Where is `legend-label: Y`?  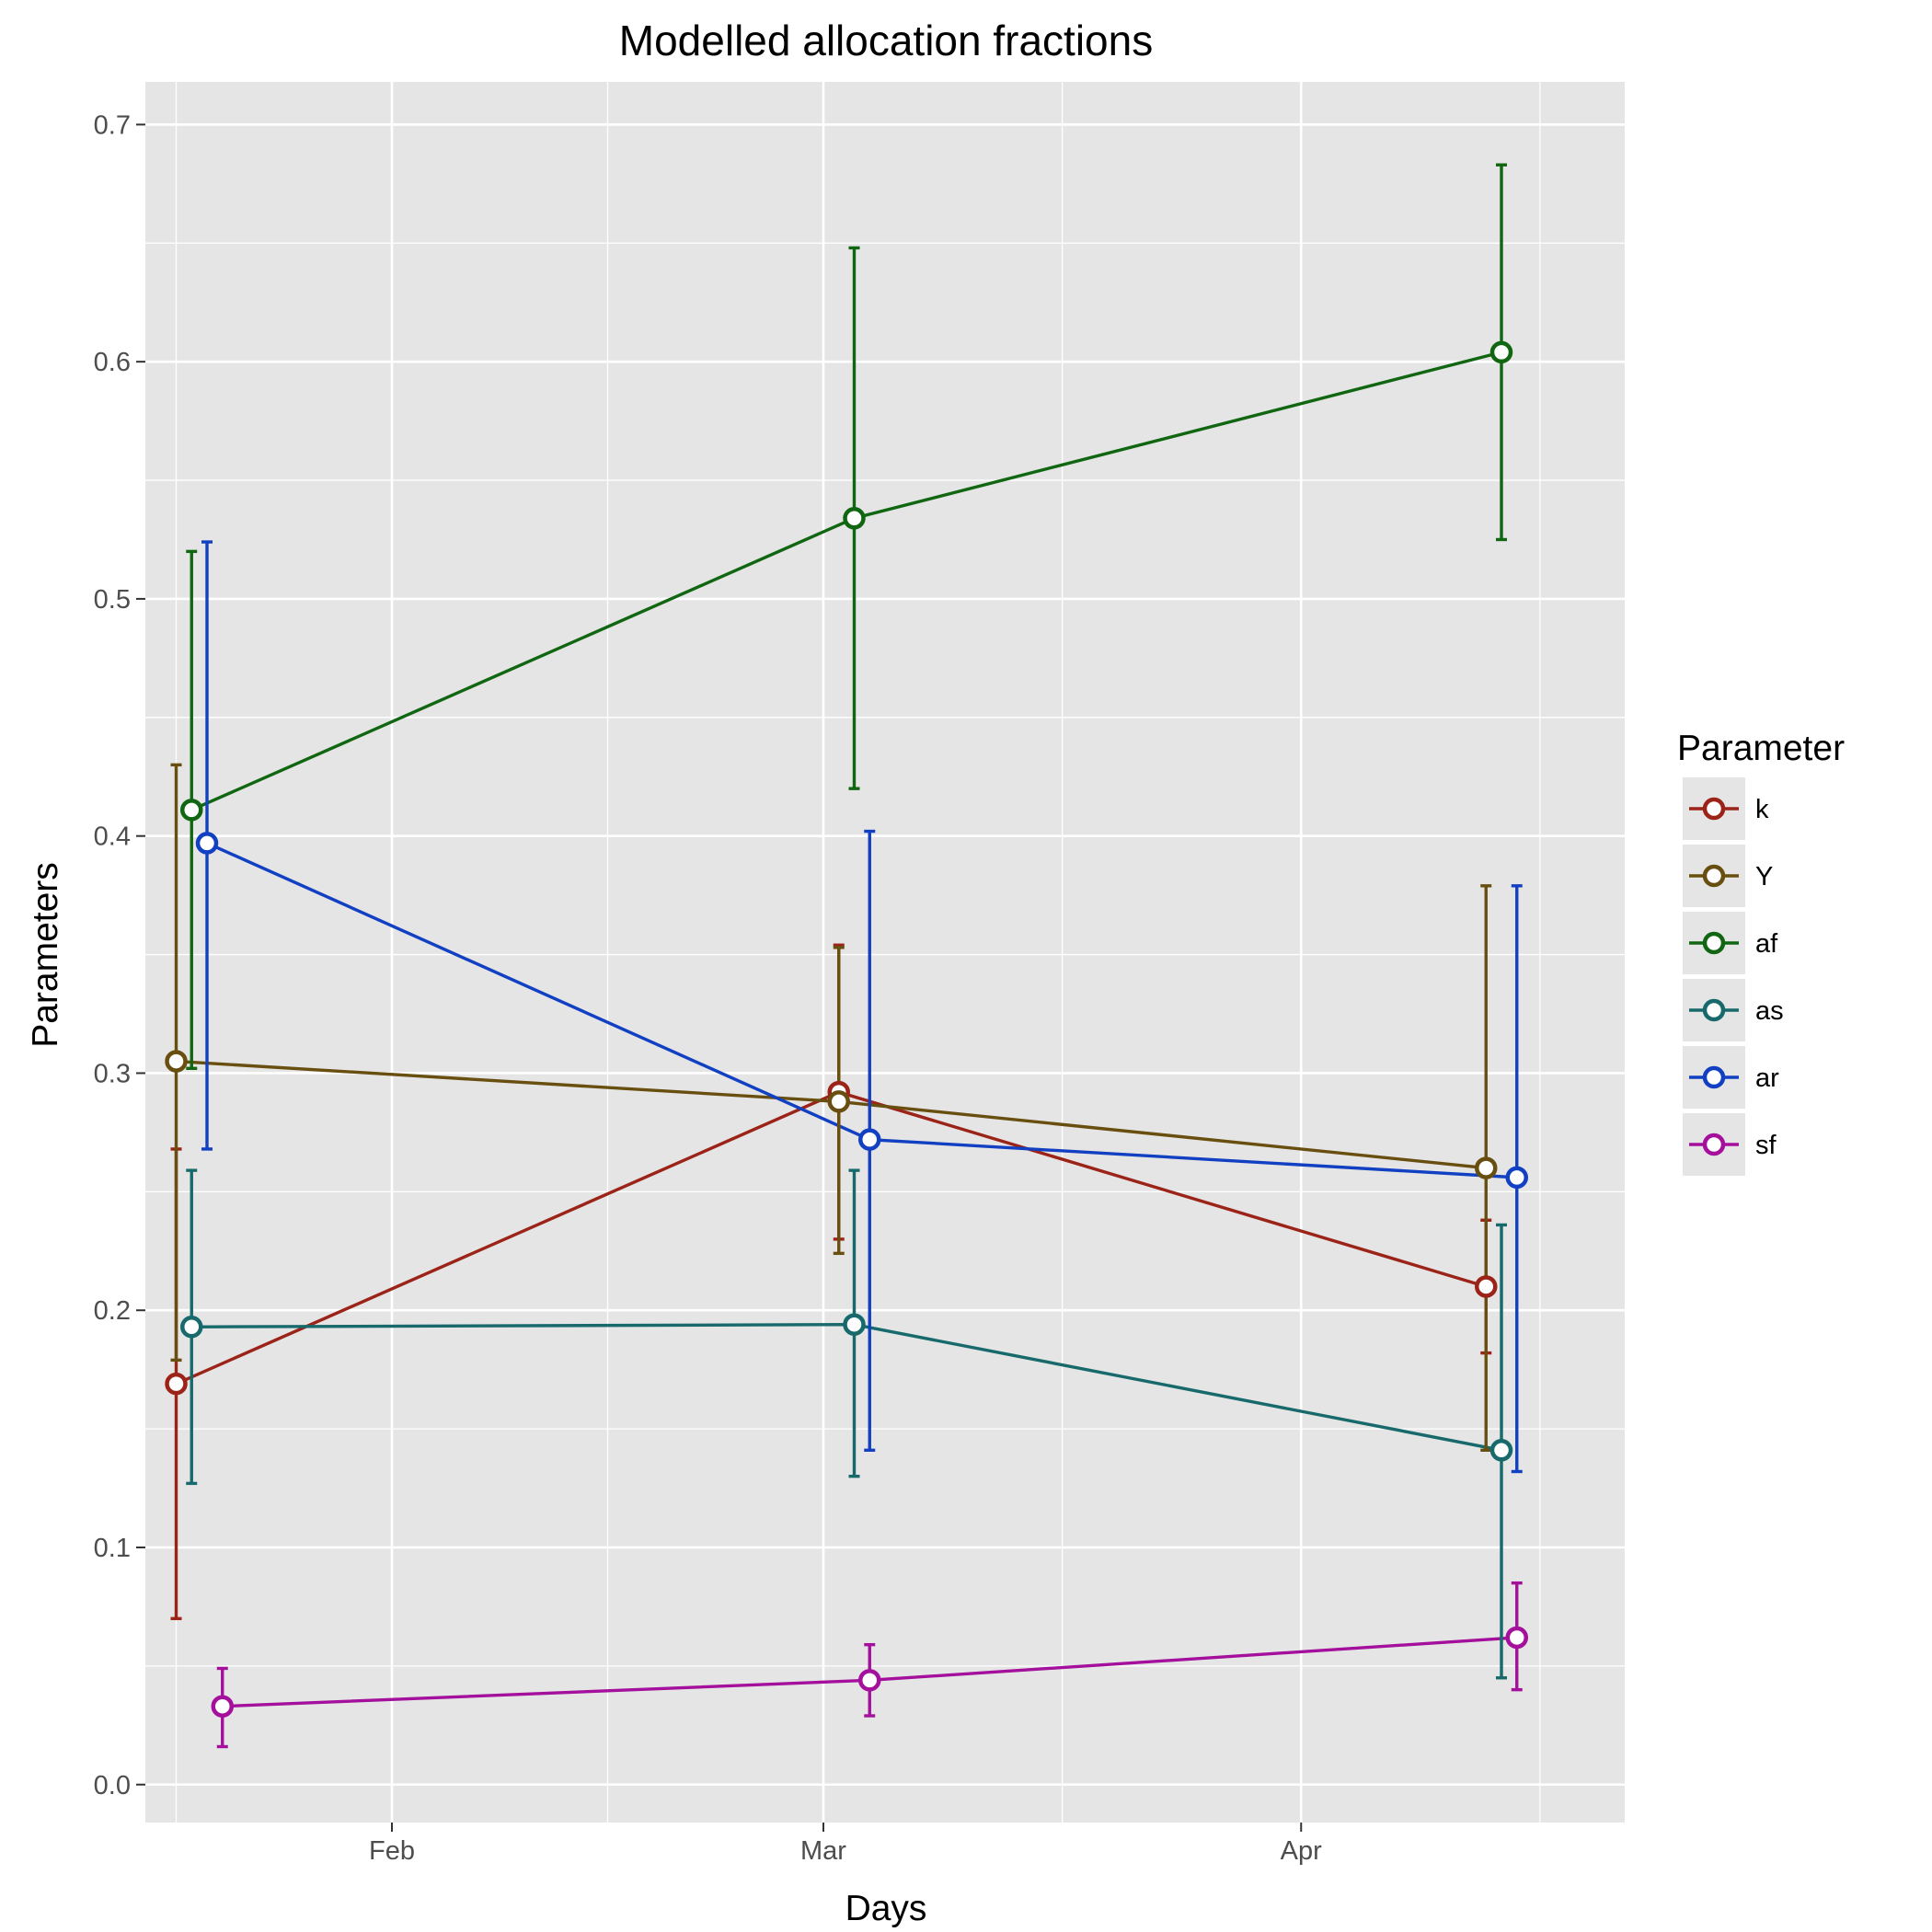
legend-label: Y is located at coordinates (1764, 876).